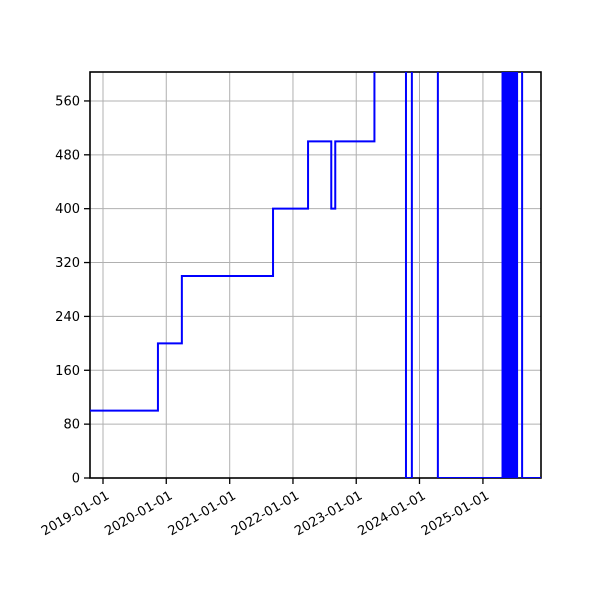  Describe the element at coordinates (71, 425) in the screenshot. I see `y-tick-label: 80` at that location.